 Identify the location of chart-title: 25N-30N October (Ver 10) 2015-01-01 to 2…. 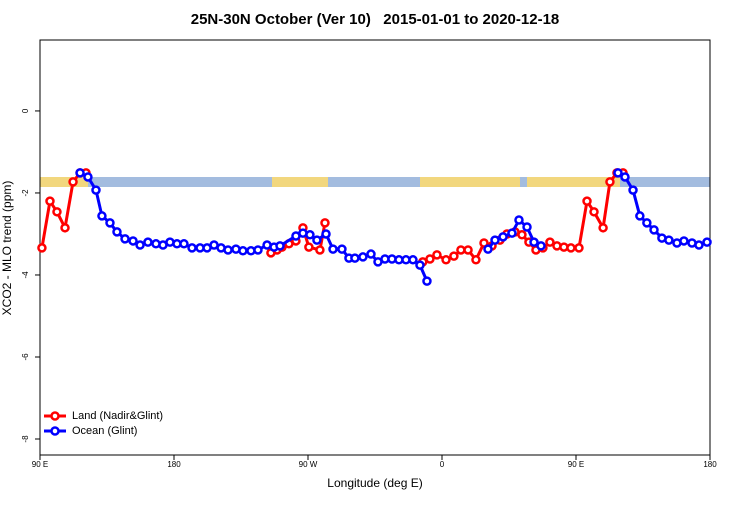
(375, 19).